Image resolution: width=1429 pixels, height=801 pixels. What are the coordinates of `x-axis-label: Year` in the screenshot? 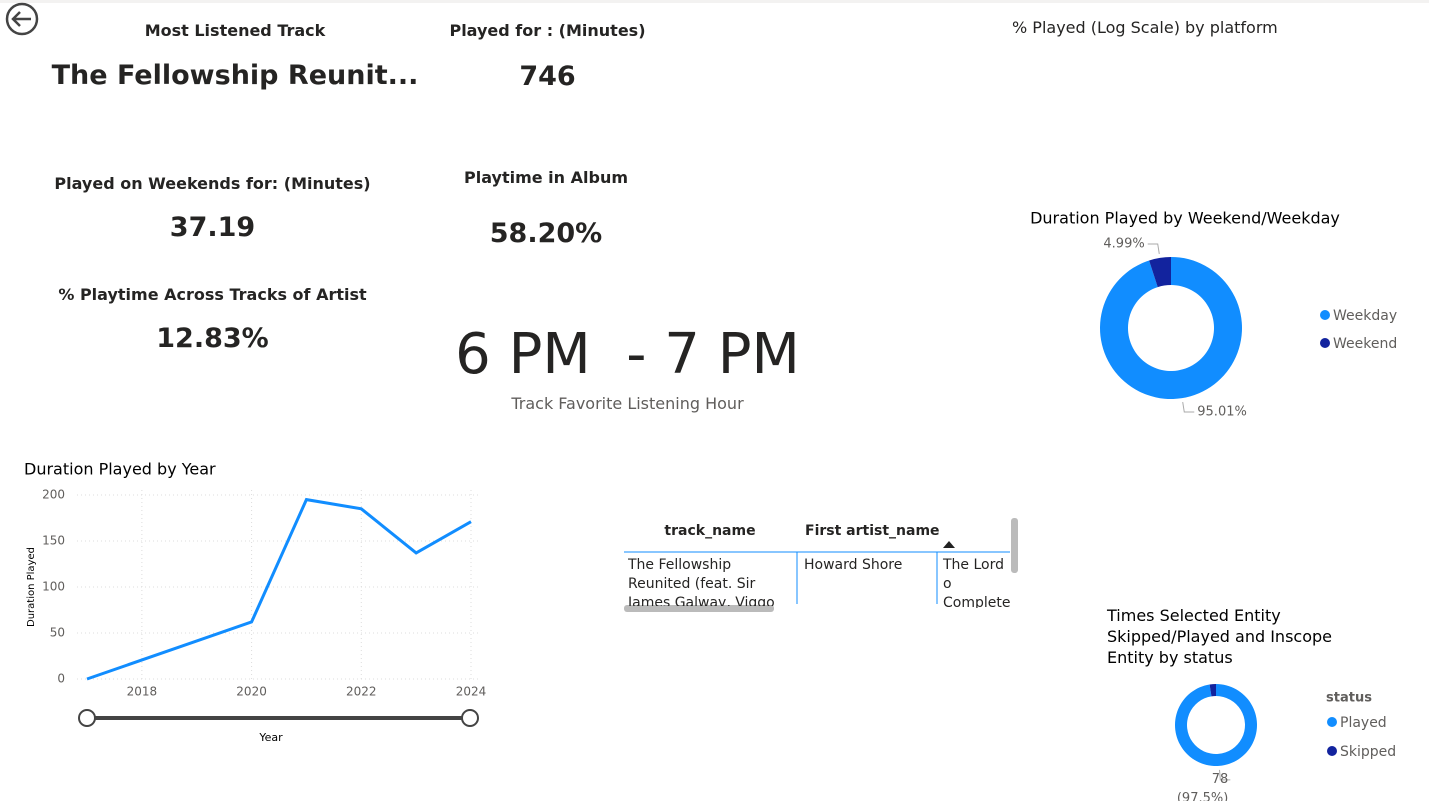 It's located at (270, 737).